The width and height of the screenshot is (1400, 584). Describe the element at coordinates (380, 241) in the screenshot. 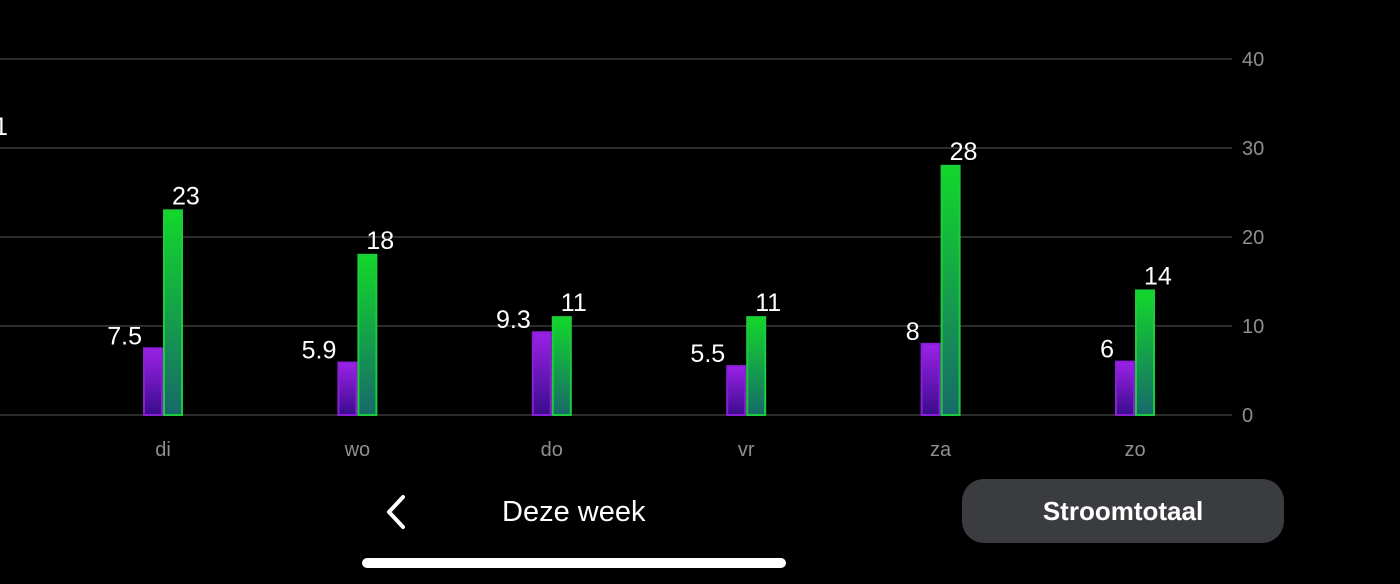

I see `data-label-green: 18` at that location.